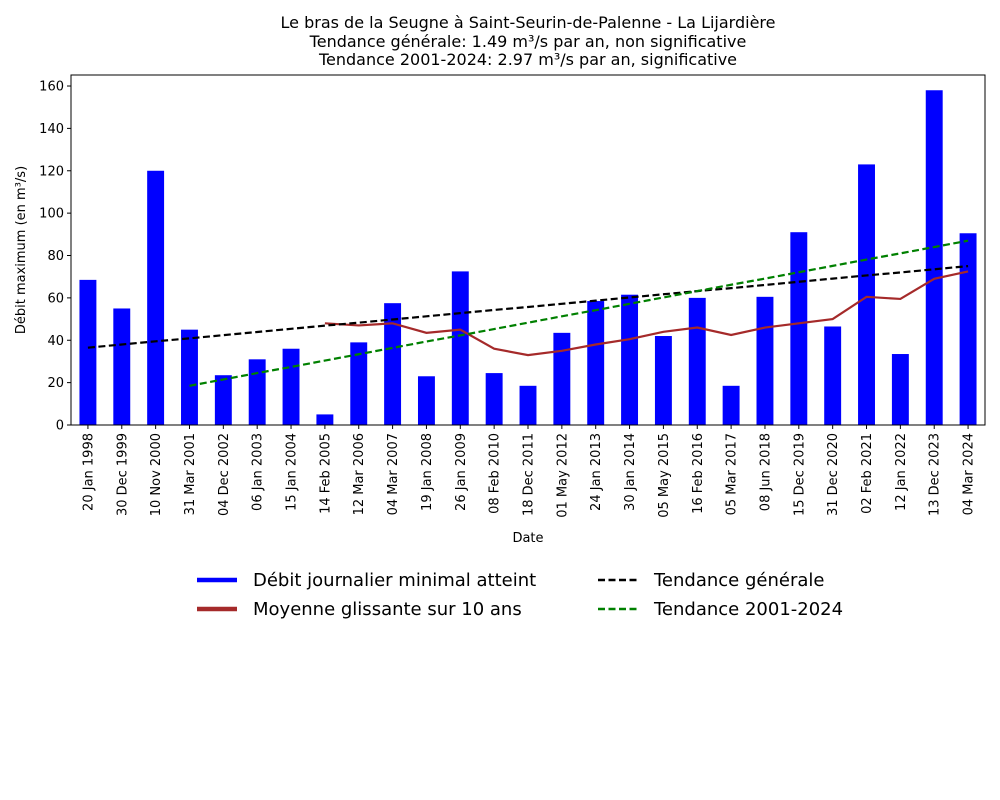 The image size is (1000, 800). Describe the element at coordinates (799, 474) in the screenshot. I see `x-tick-label: 15 Dec 2019` at that location.